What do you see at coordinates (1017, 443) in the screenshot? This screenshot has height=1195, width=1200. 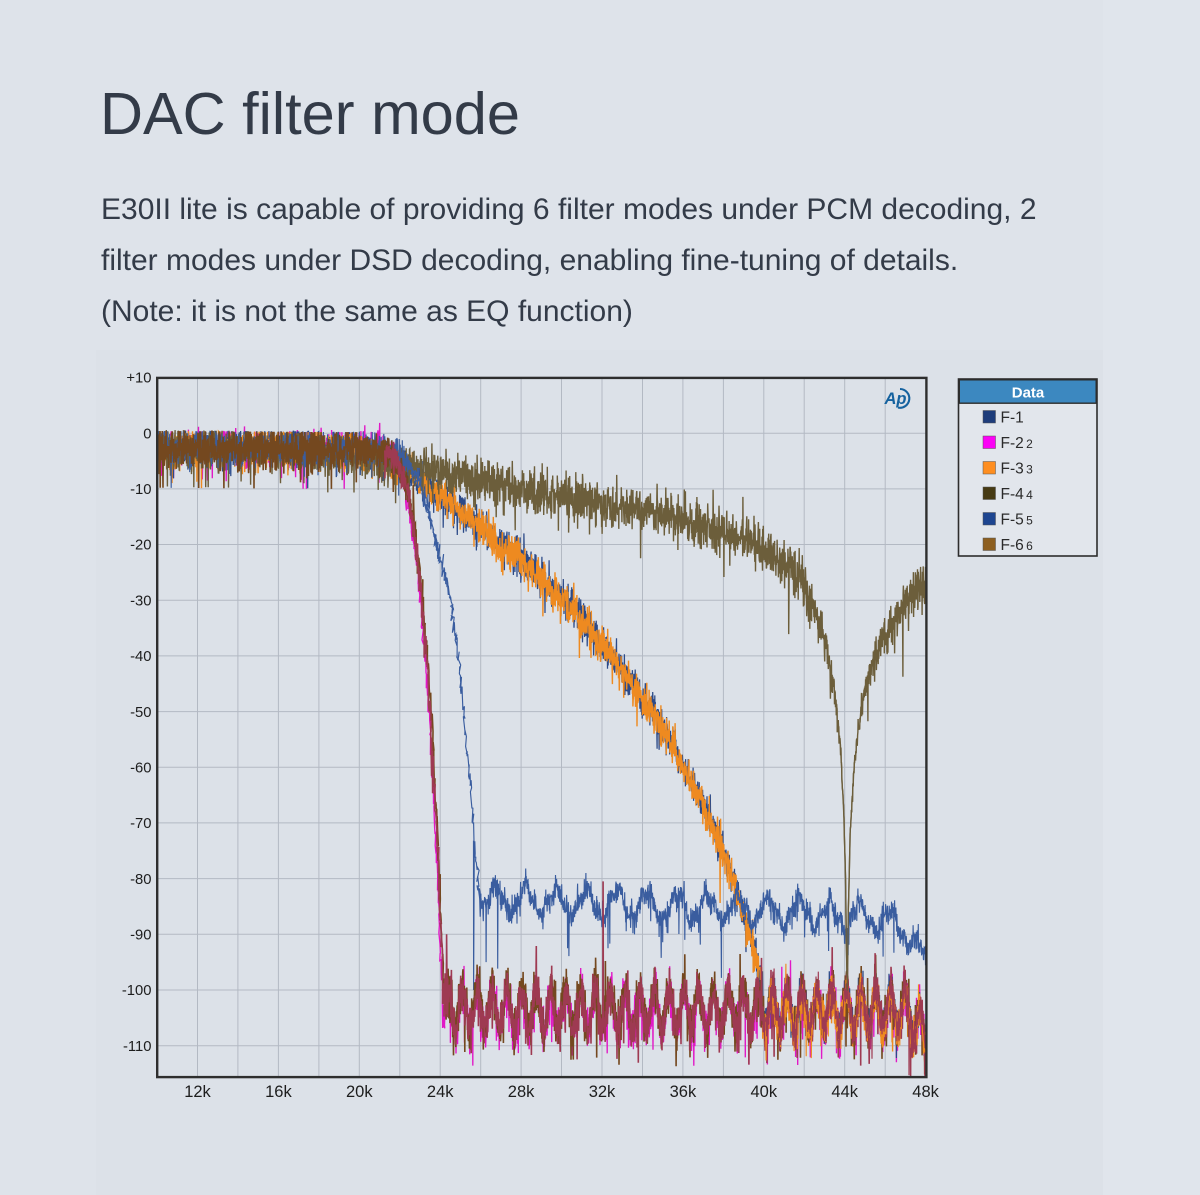 I see `svg-text: F-2 2` at bounding box center [1017, 443].